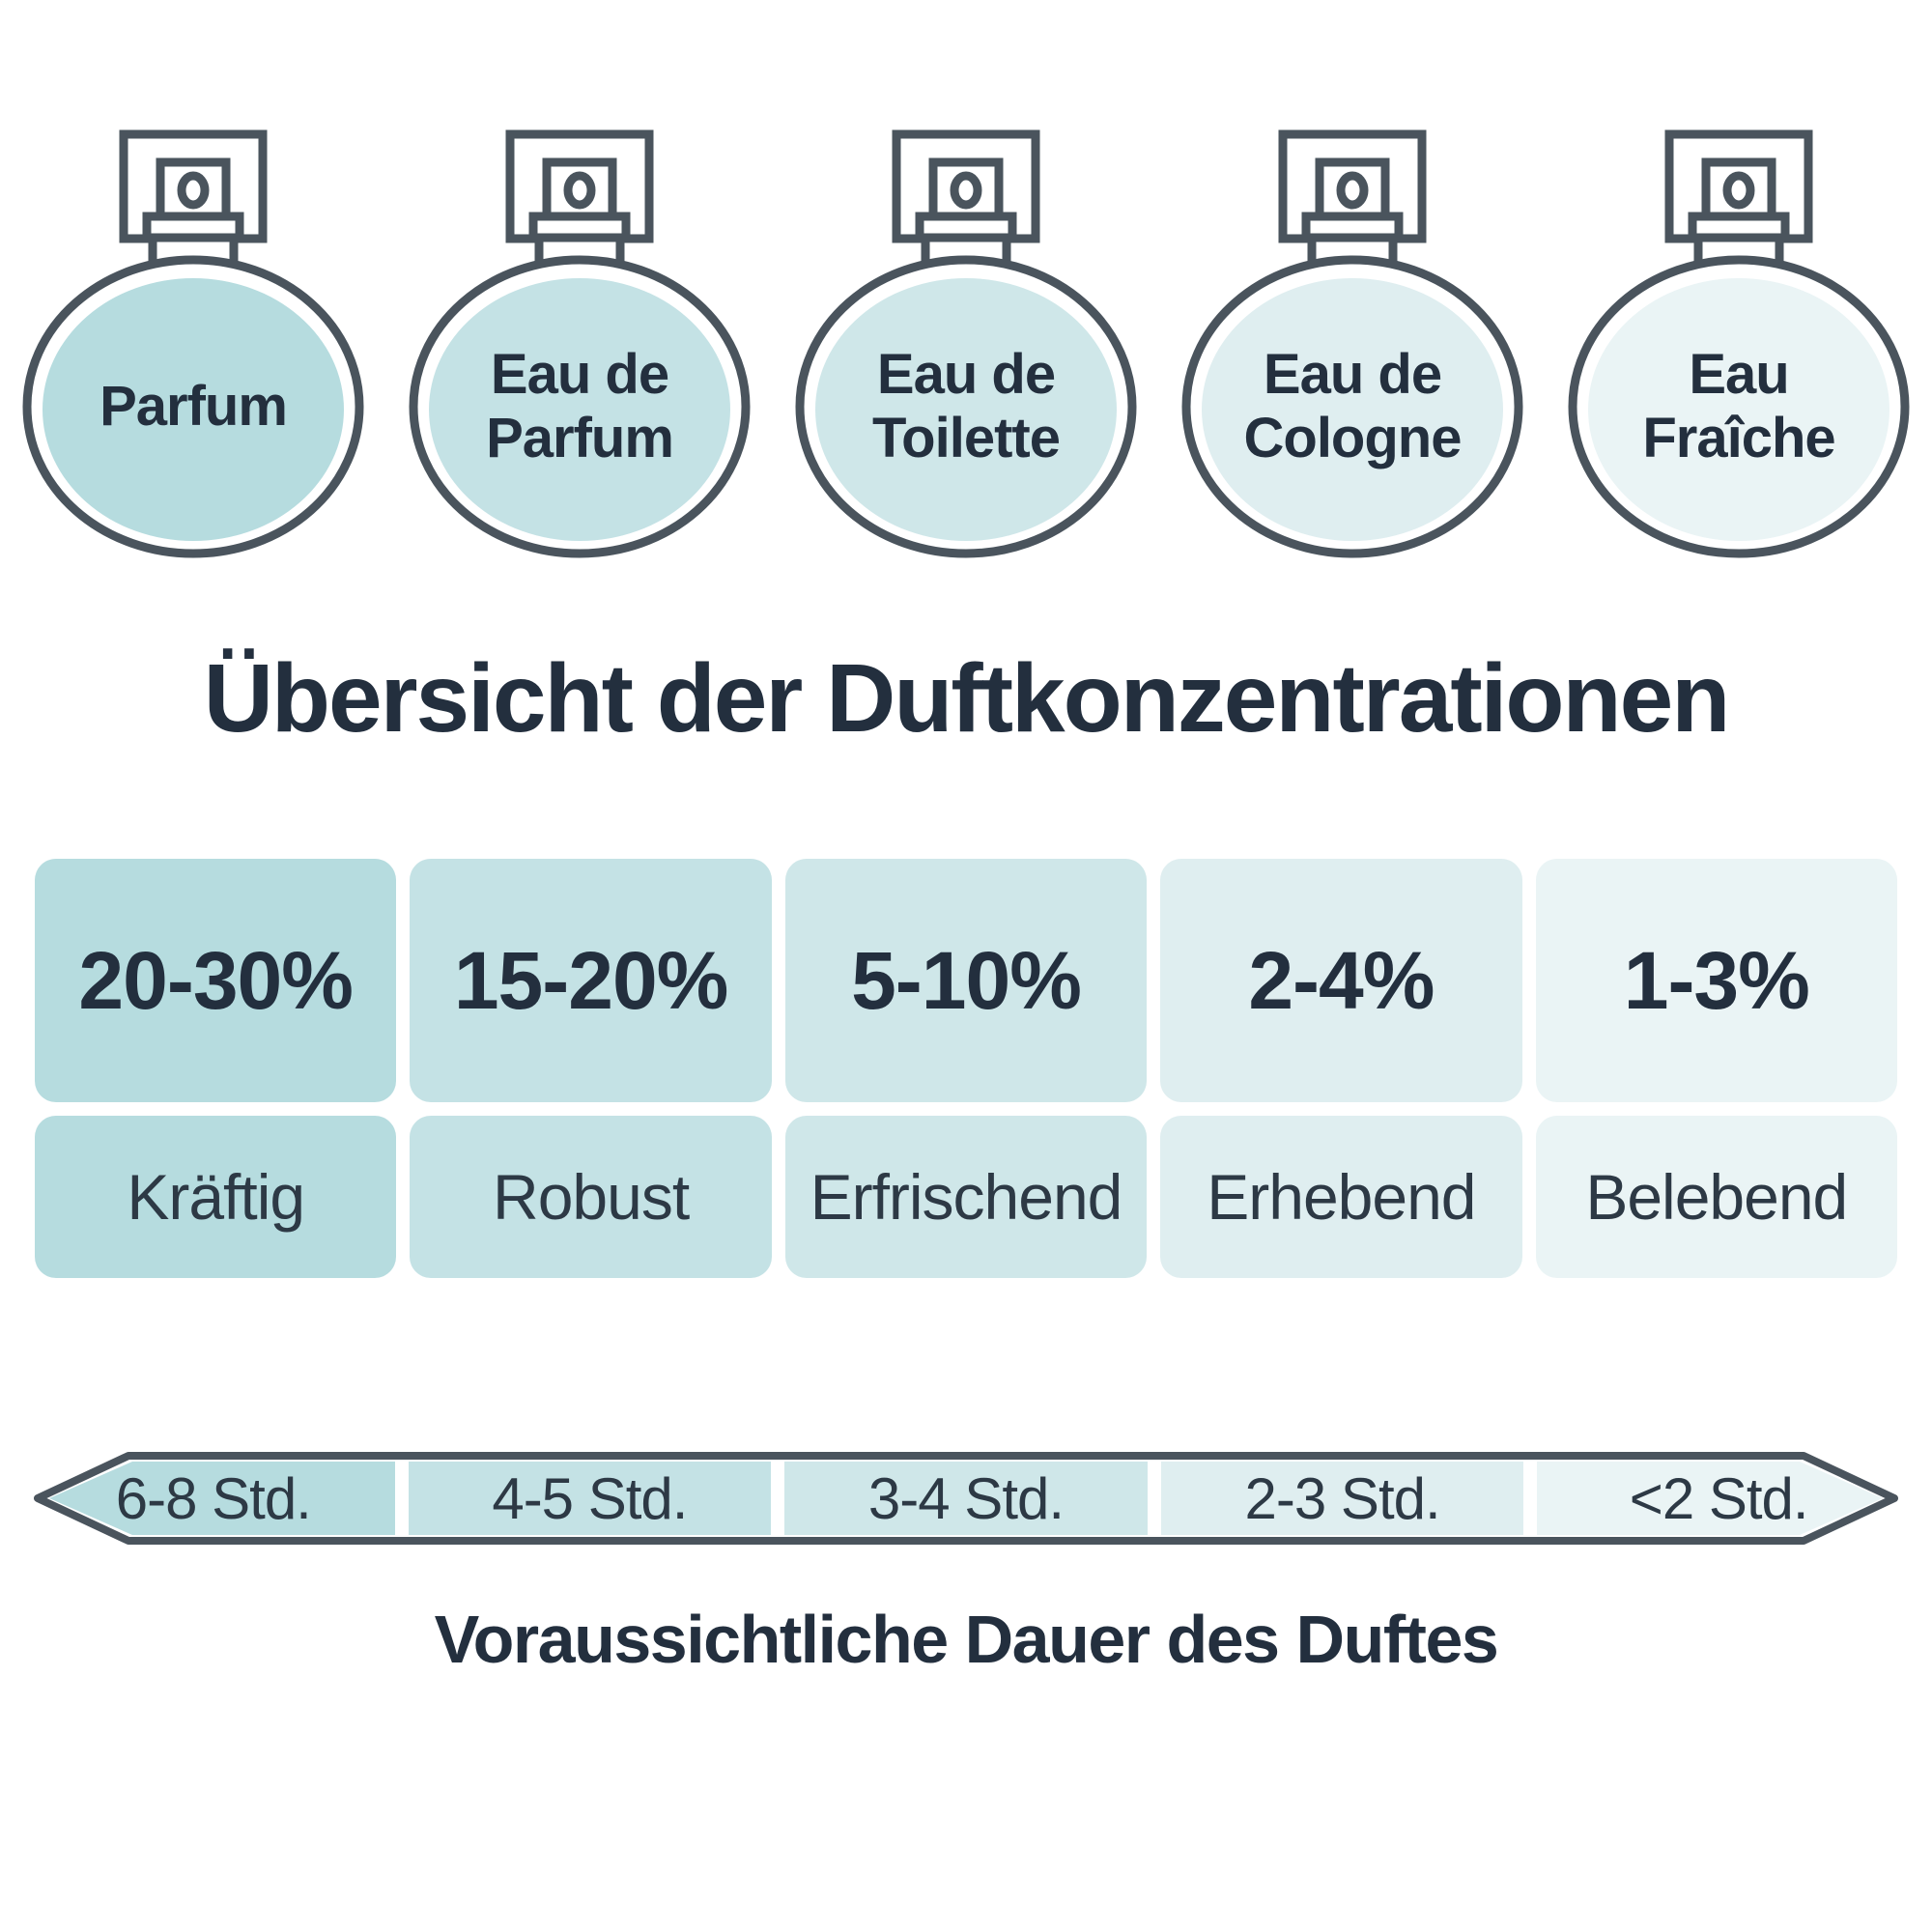 The height and width of the screenshot is (1932, 1932). Describe the element at coordinates (591, 1197) in the screenshot. I see `descriptor-cell: Robust` at that location.